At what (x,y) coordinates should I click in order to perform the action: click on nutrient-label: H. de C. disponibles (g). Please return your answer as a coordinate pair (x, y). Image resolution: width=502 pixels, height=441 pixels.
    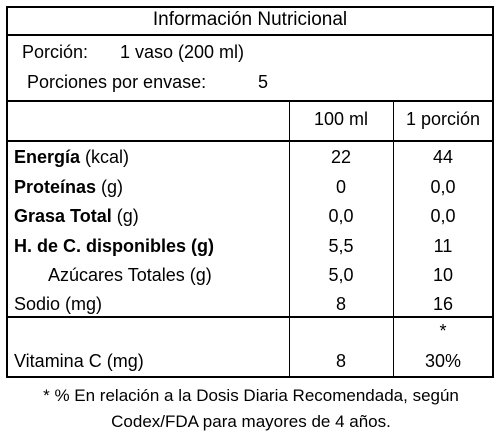
    Looking at the image, I should click on (114, 246).